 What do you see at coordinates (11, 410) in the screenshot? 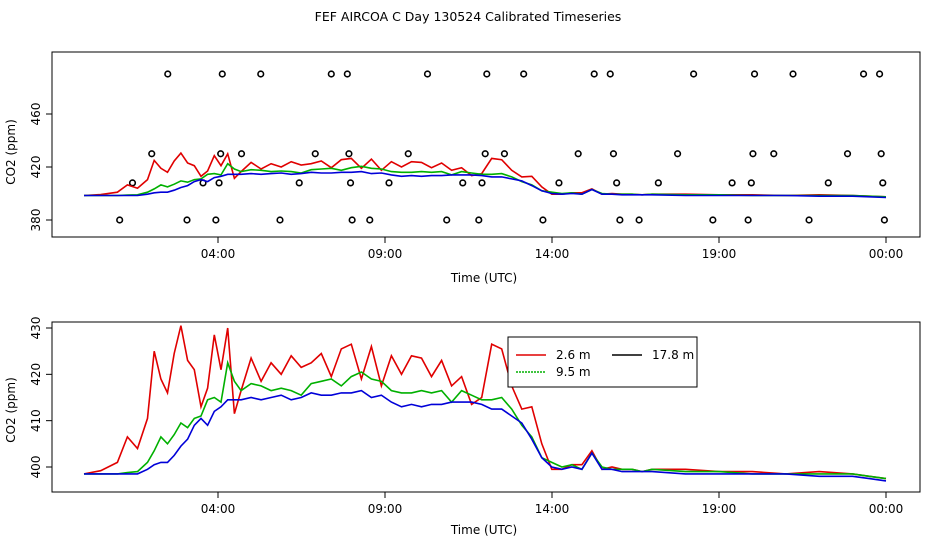
I see `bottom-y-axis-label: CO2 (ppm)` at bounding box center [11, 410].